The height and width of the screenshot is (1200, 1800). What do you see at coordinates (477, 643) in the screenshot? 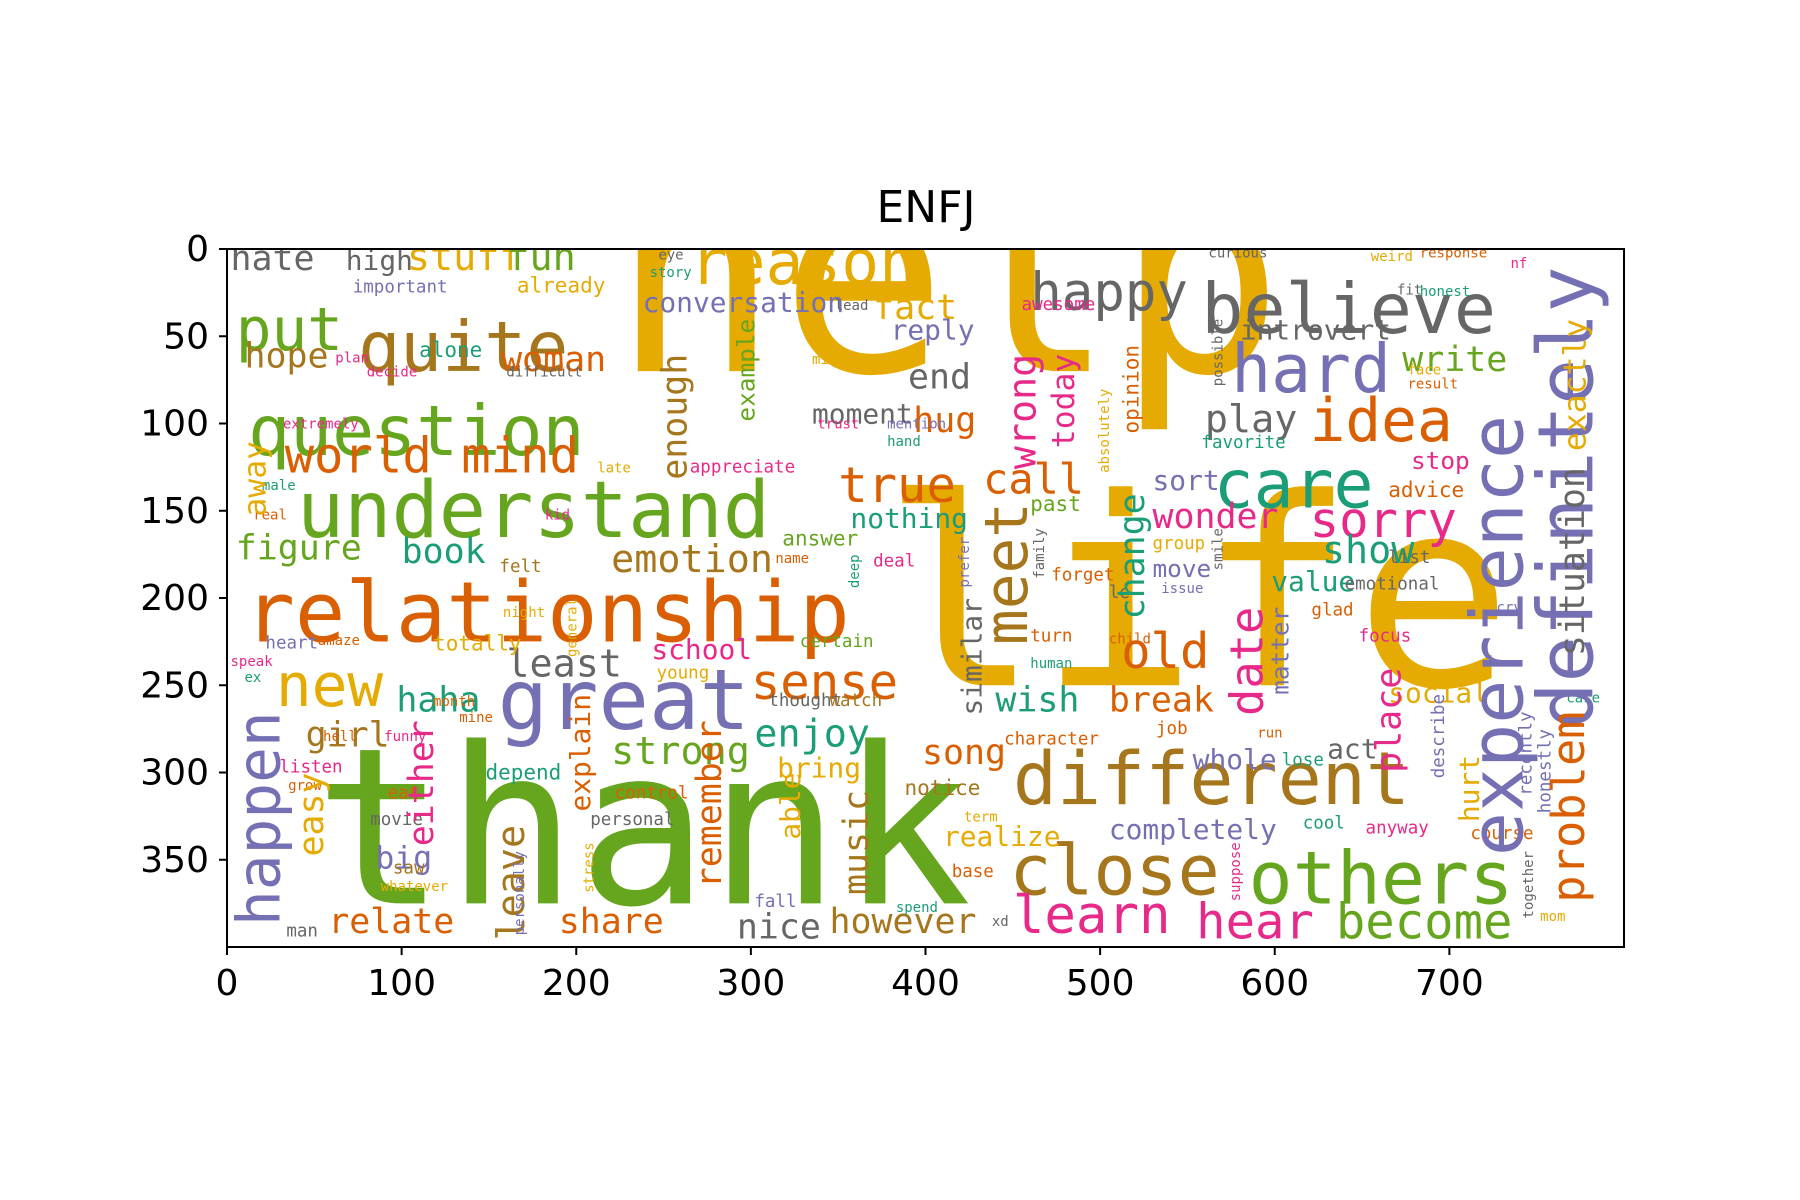
I see `word-totally: totally` at bounding box center [477, 643].